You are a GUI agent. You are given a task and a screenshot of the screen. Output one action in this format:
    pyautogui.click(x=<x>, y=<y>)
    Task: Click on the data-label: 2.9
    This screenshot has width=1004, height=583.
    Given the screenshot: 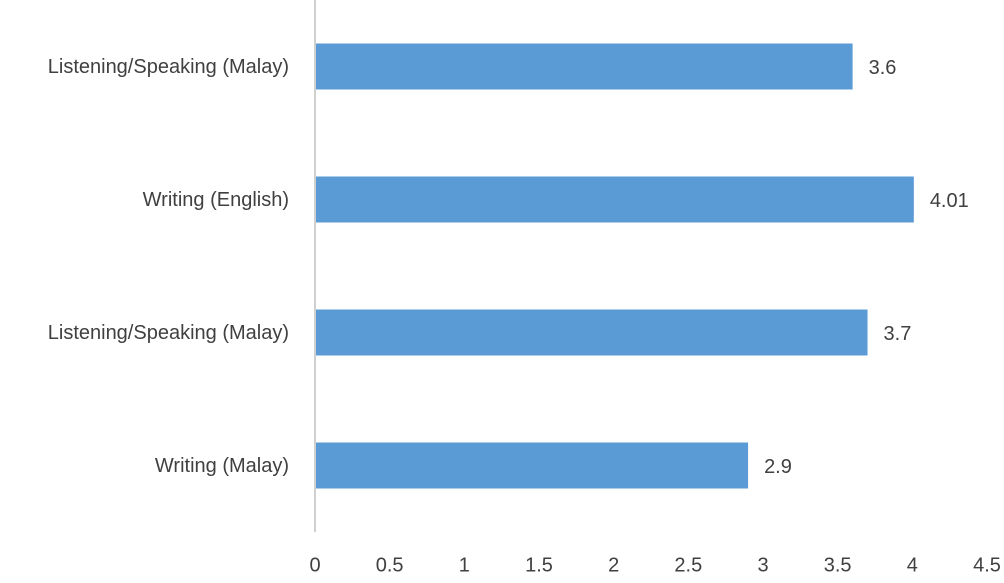 What is the action you would take?
    pyautogui.click(x=778, y=467)
    